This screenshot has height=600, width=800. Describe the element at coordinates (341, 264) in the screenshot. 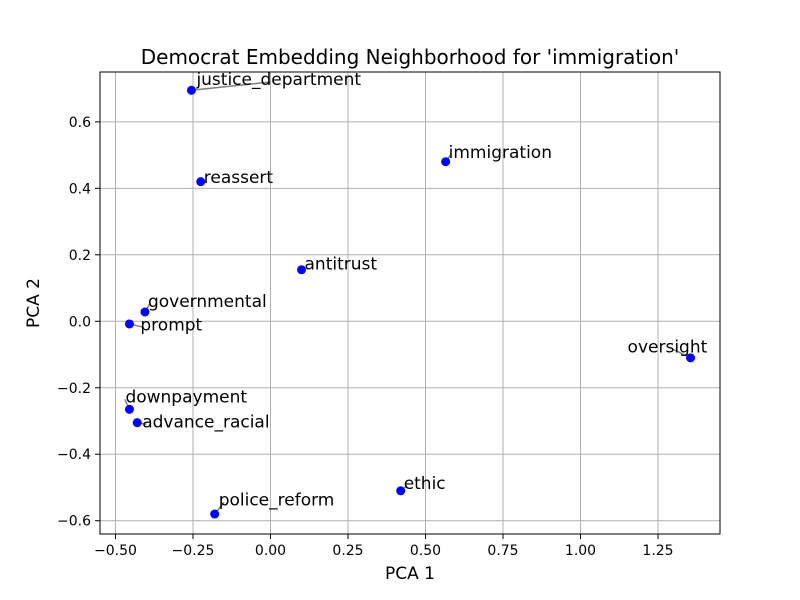

I see `point-label: antitrust` at that location.